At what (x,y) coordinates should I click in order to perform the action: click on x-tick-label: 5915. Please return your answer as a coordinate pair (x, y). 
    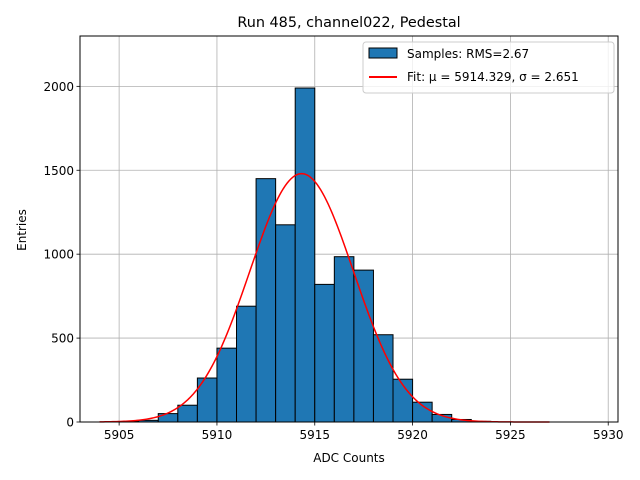
    Looking at the image, I should click on (314, 435).